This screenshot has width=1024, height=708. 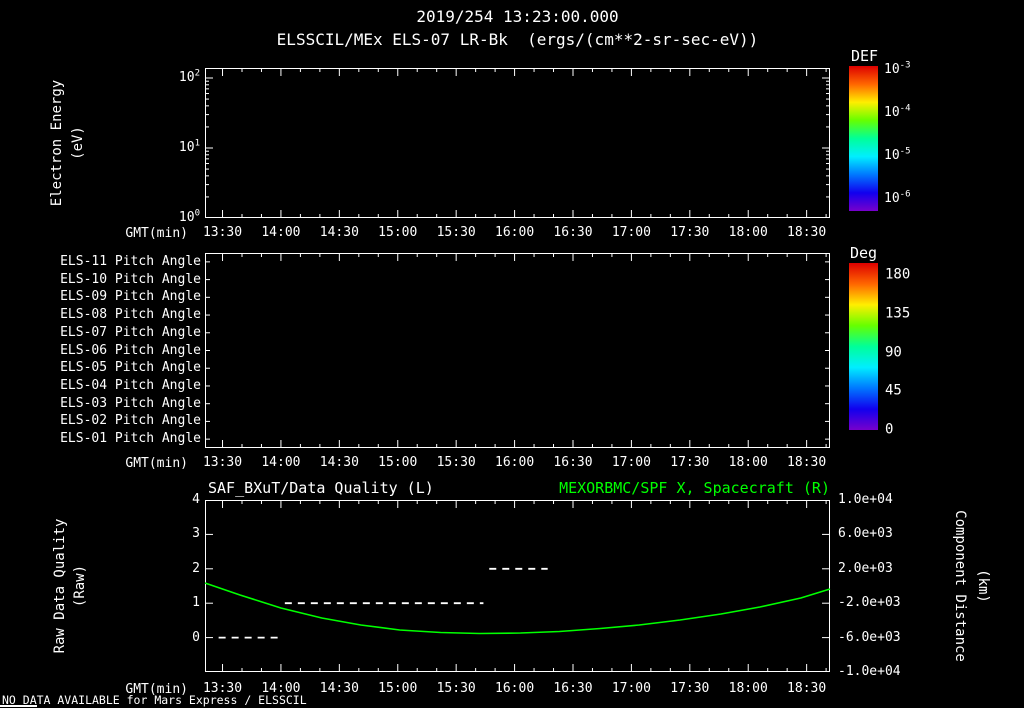 I want to click on els-row-label: ELS-04 Pitch Angle, so click(x=130, y=385).